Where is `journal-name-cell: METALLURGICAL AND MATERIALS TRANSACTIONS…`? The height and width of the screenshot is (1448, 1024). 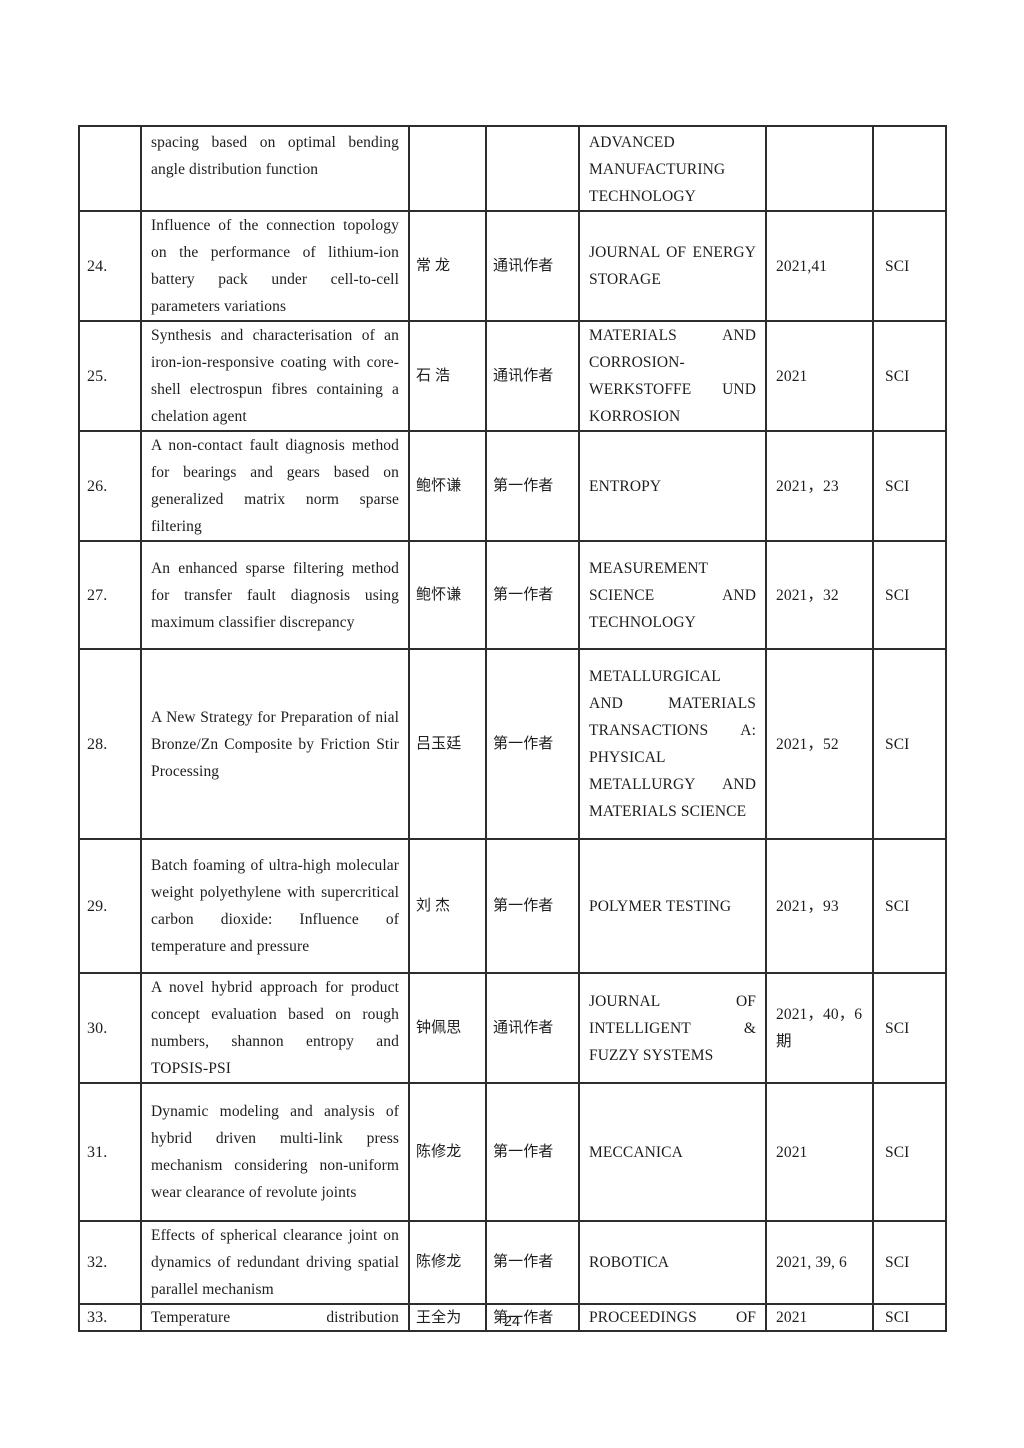
journal-name-cell: METALLURGICAL AND MATERIALS TRANSACTIONS… is located at coordinates (672, 744).